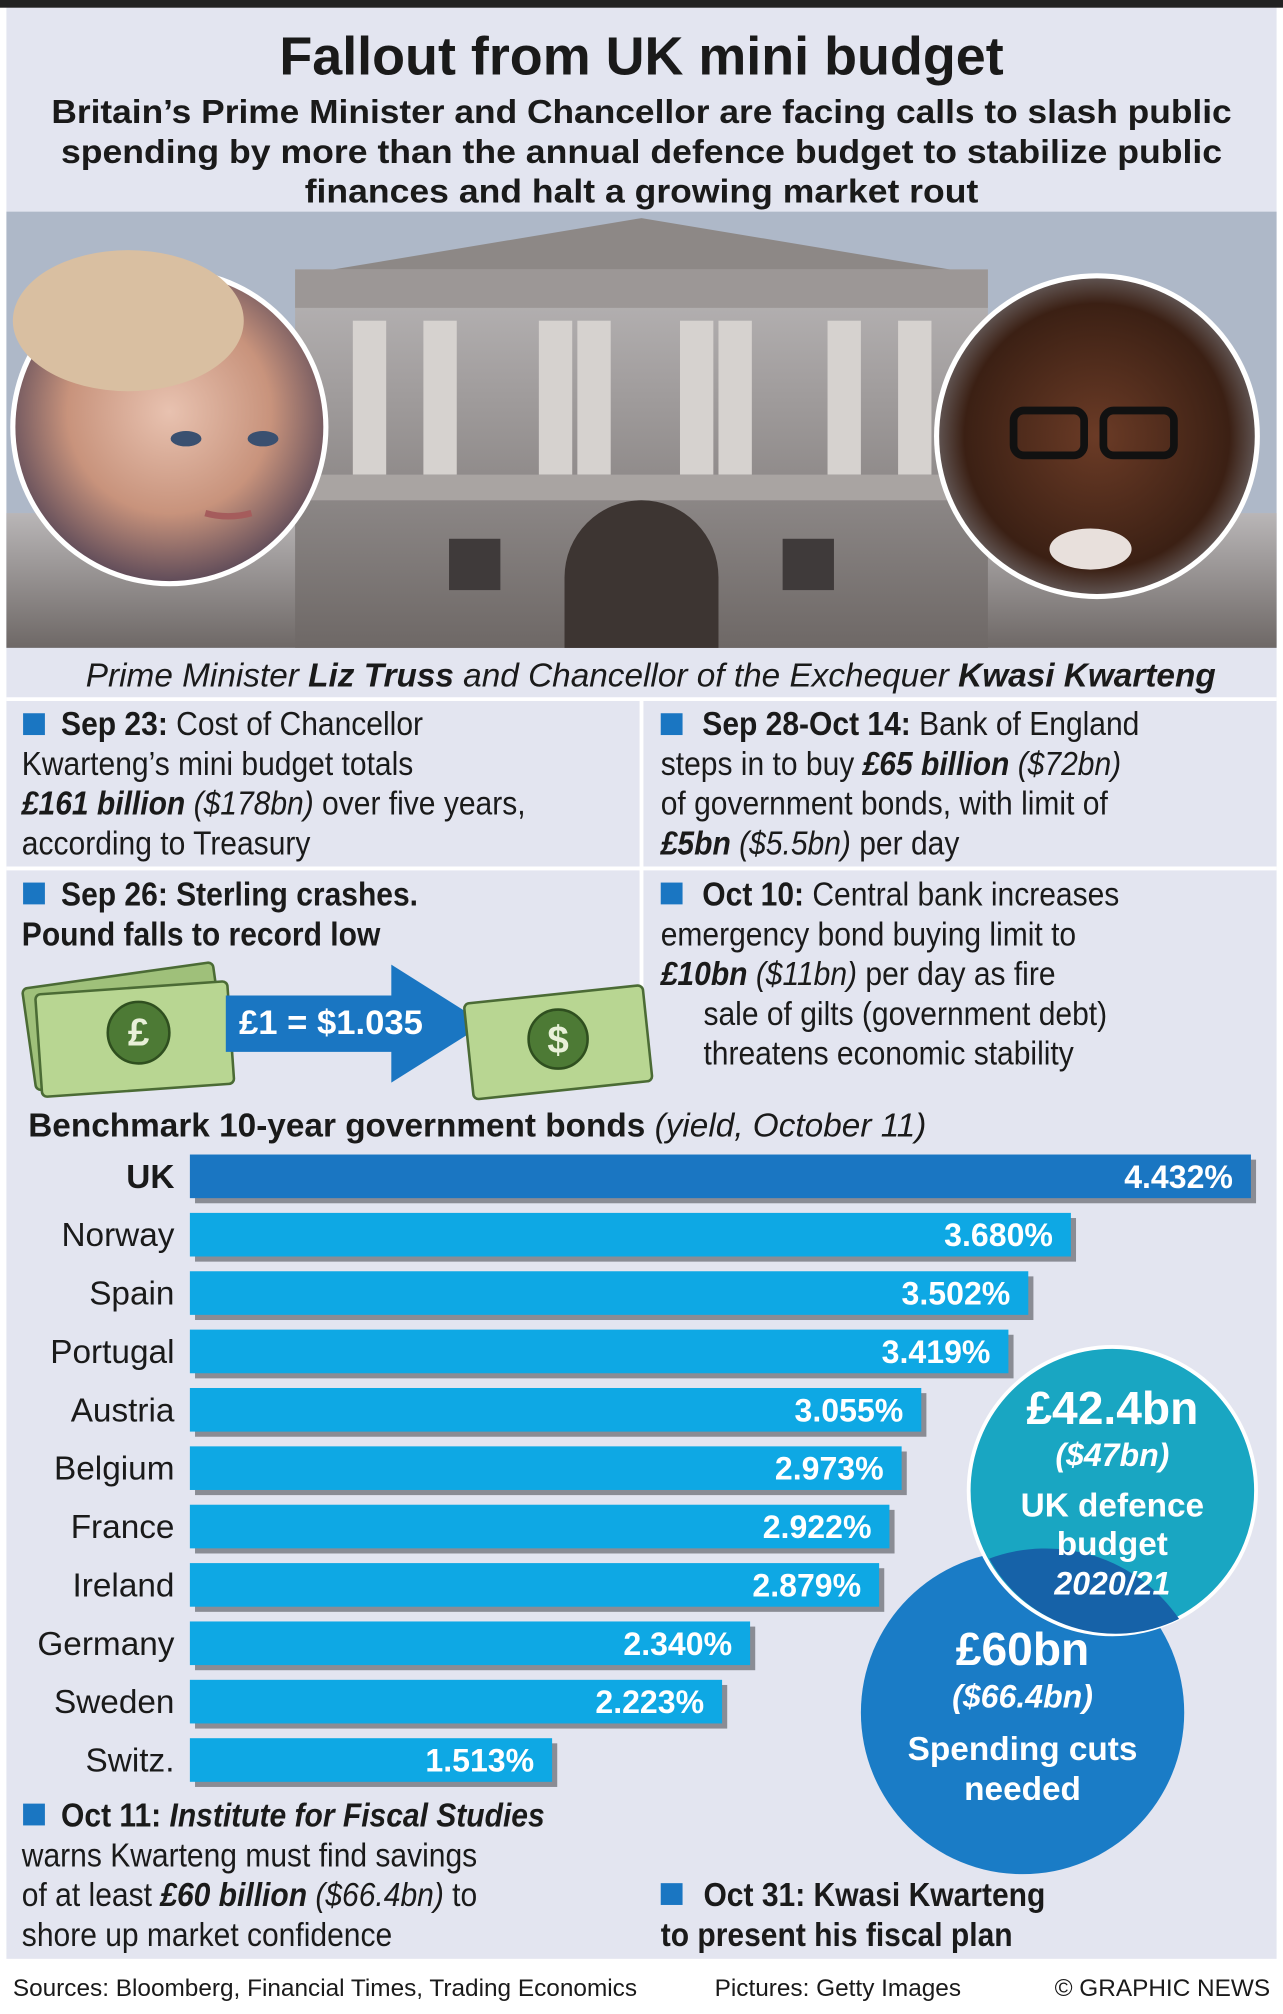 The image size is (1283, 2014). What do you see at coordinates (1023, 1749) in the screenshot?
I see `bubble-label: Spending cuts` at bounding box center [1023, 1749].